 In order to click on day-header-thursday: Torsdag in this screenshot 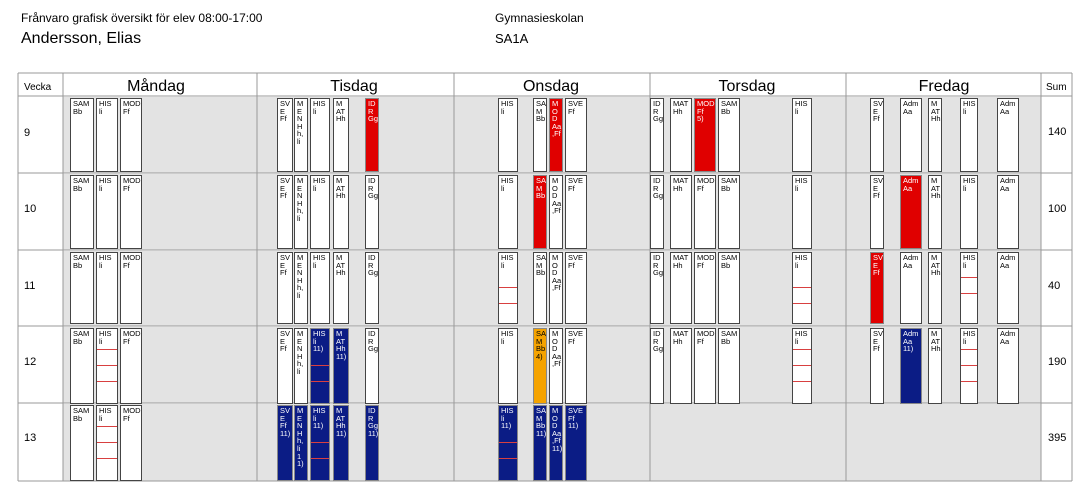, I will do `click(747, 86)`.